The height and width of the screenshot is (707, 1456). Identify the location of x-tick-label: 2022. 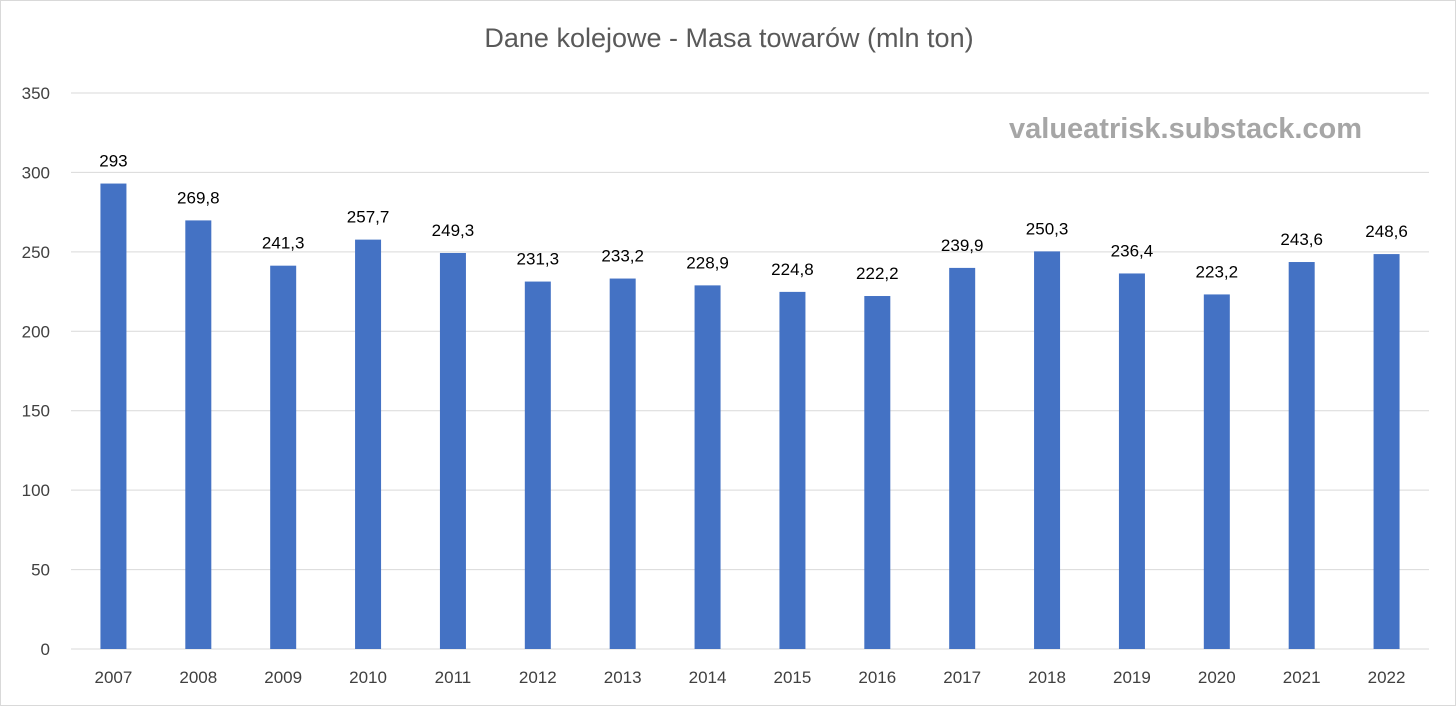
(1387, 677).